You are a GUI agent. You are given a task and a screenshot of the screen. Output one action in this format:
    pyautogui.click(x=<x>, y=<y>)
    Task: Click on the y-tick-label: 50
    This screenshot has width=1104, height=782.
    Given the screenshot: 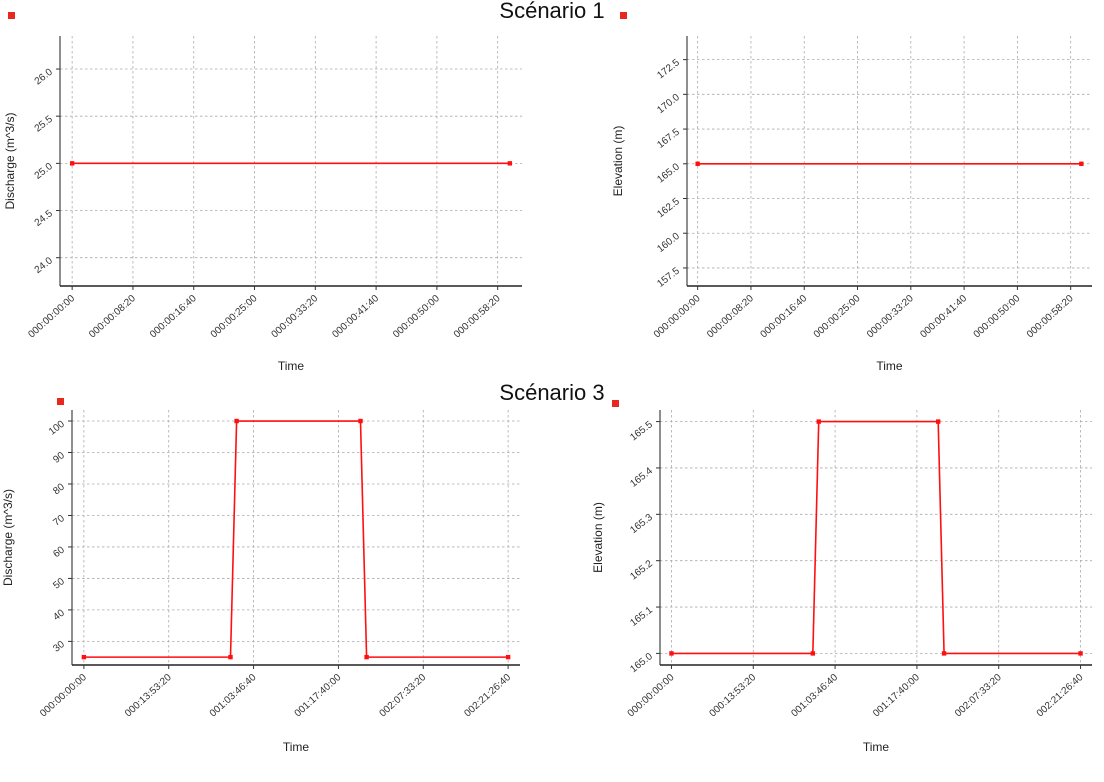 What is the action you would take?
    pyautogui.click(x=59, y=584)
    